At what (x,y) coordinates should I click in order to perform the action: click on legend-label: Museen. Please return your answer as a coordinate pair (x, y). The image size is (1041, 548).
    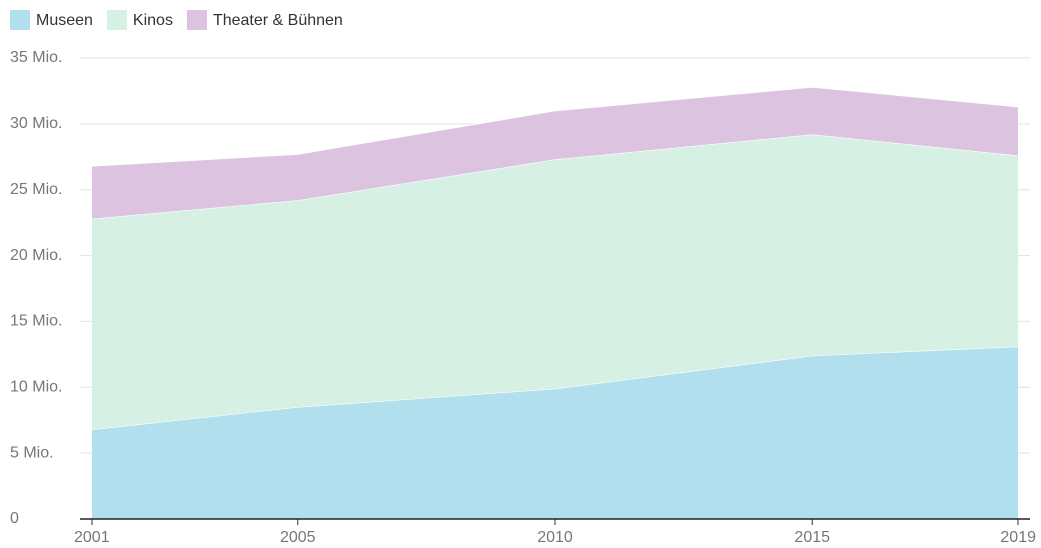
    Looking at the image, I should click on (64, 20).